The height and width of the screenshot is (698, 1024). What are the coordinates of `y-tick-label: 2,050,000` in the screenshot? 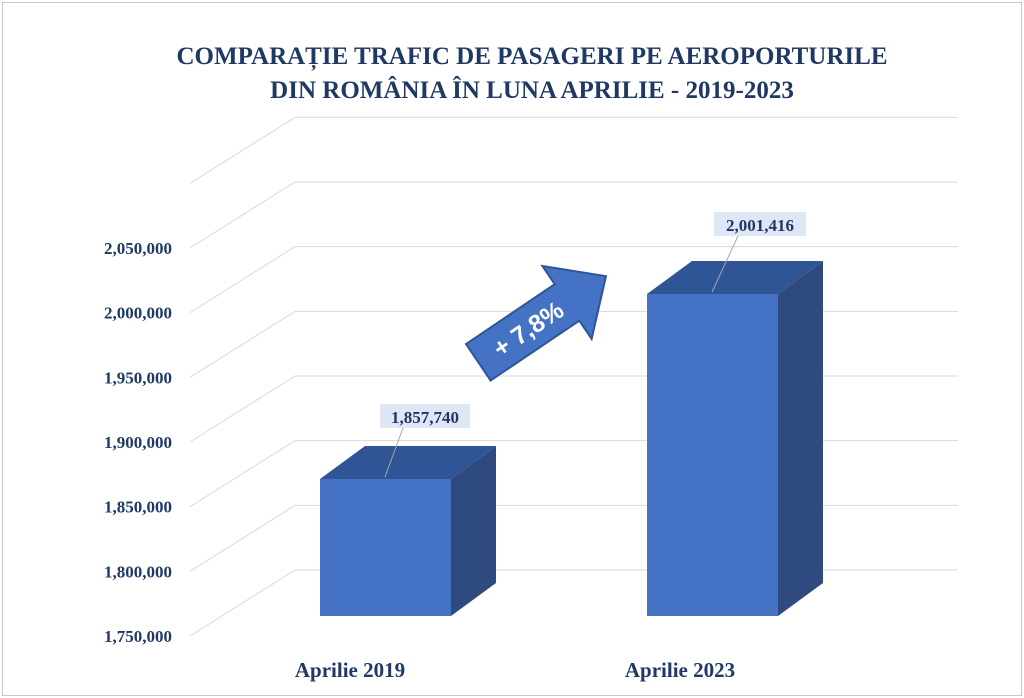 It's located at (138, 248).